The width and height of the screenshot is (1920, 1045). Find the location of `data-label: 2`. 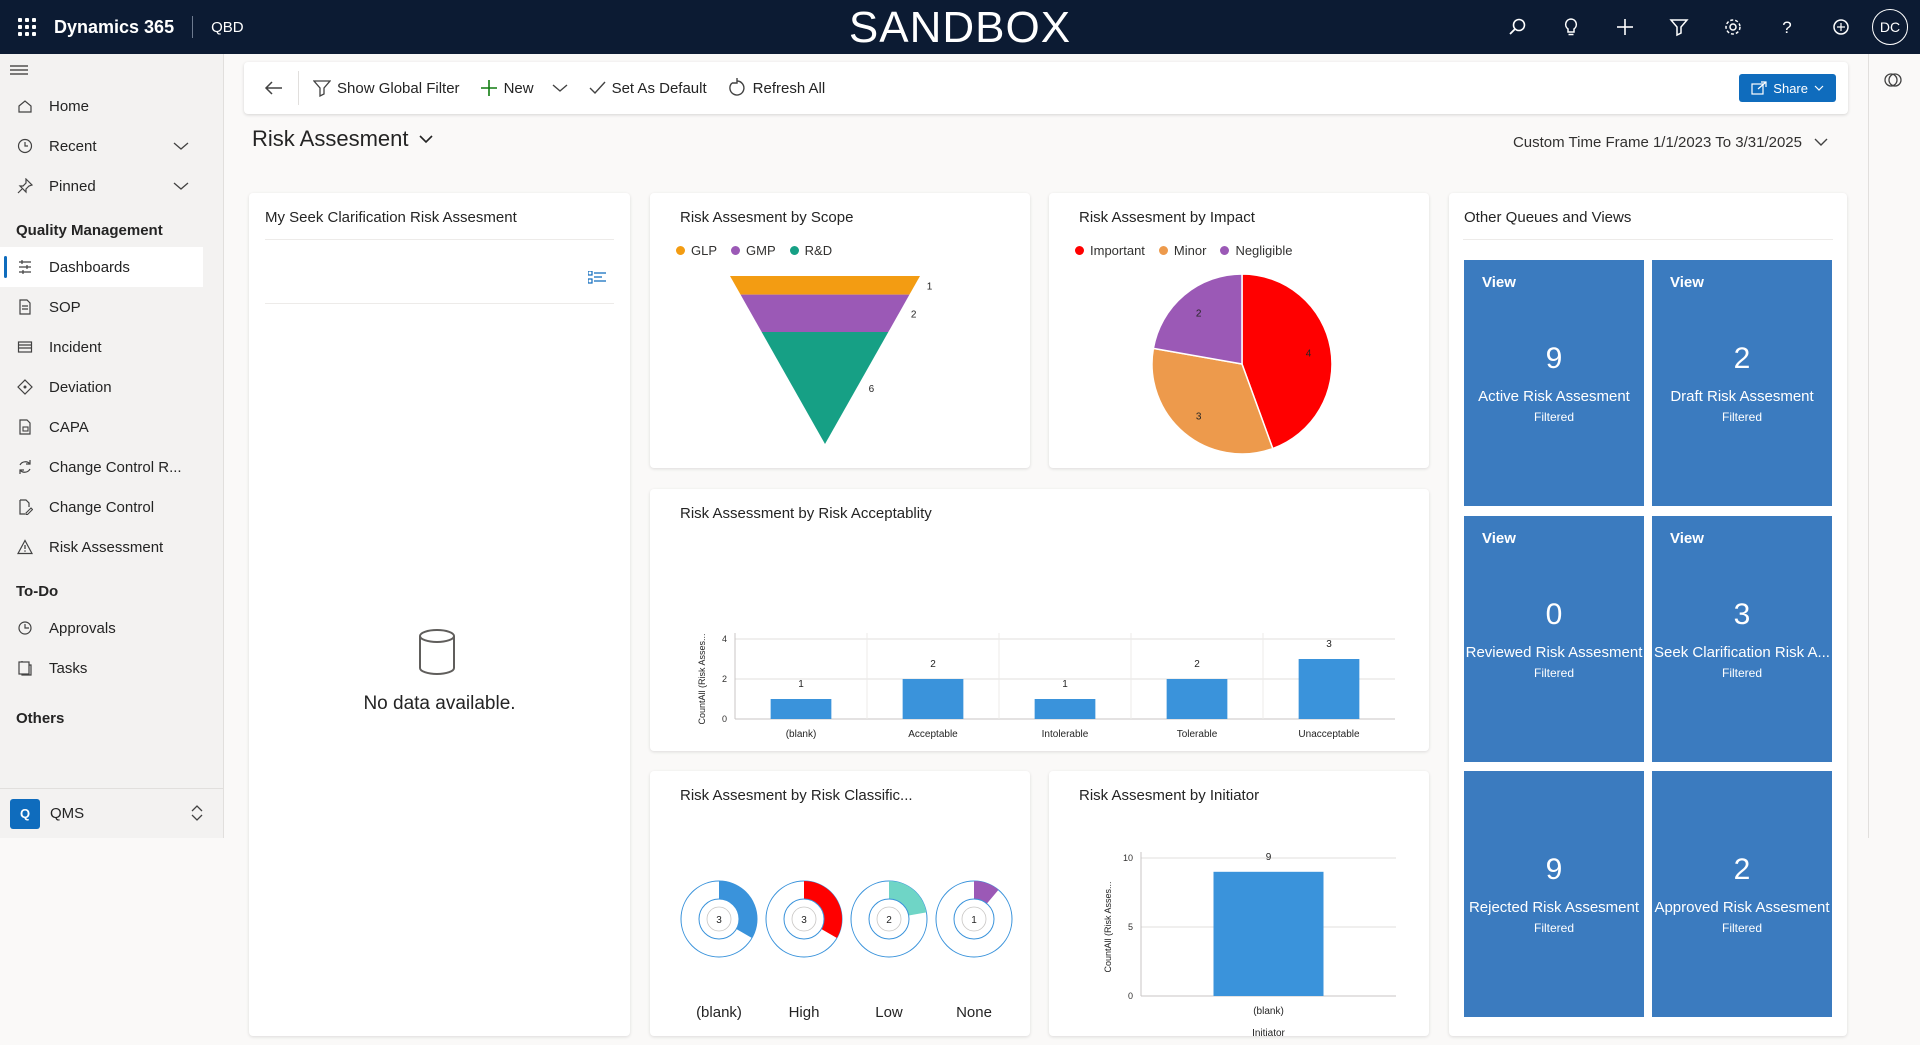

data-label: 2 is located at coordinates (1197, 664).